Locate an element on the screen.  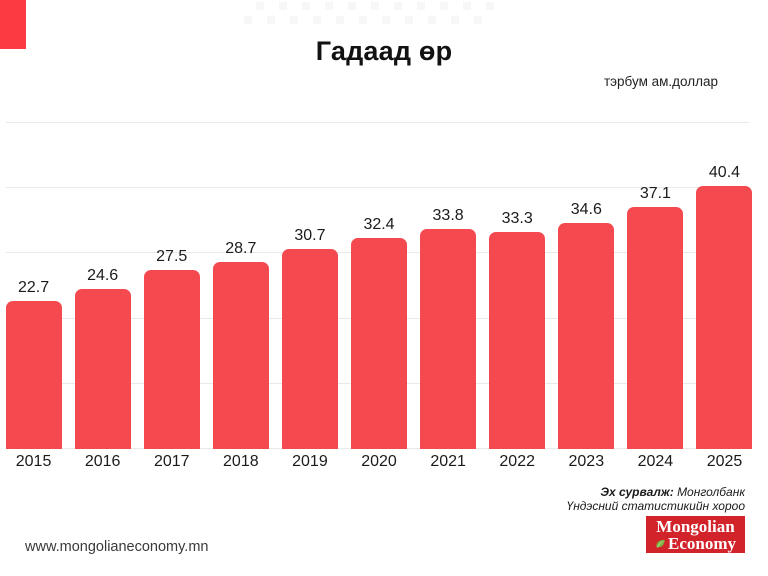
bar-column: 33.8 is located at coordinates (448, 328).